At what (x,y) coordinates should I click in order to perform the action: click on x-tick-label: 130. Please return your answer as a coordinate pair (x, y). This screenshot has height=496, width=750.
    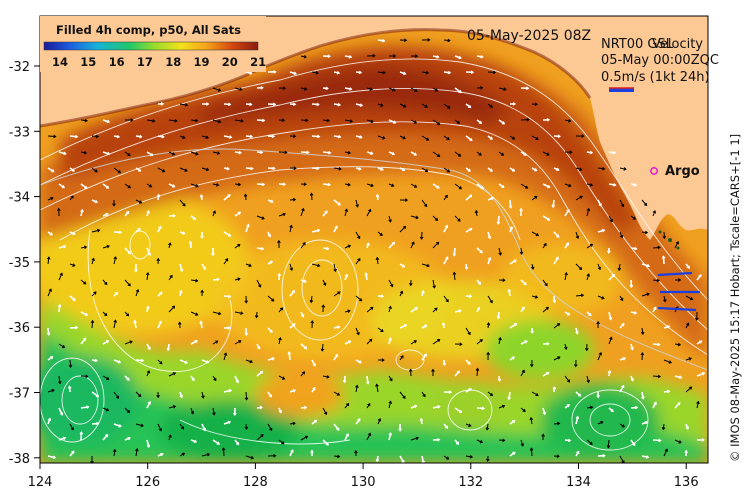
    Looking at the image, I should click on (363, 482).